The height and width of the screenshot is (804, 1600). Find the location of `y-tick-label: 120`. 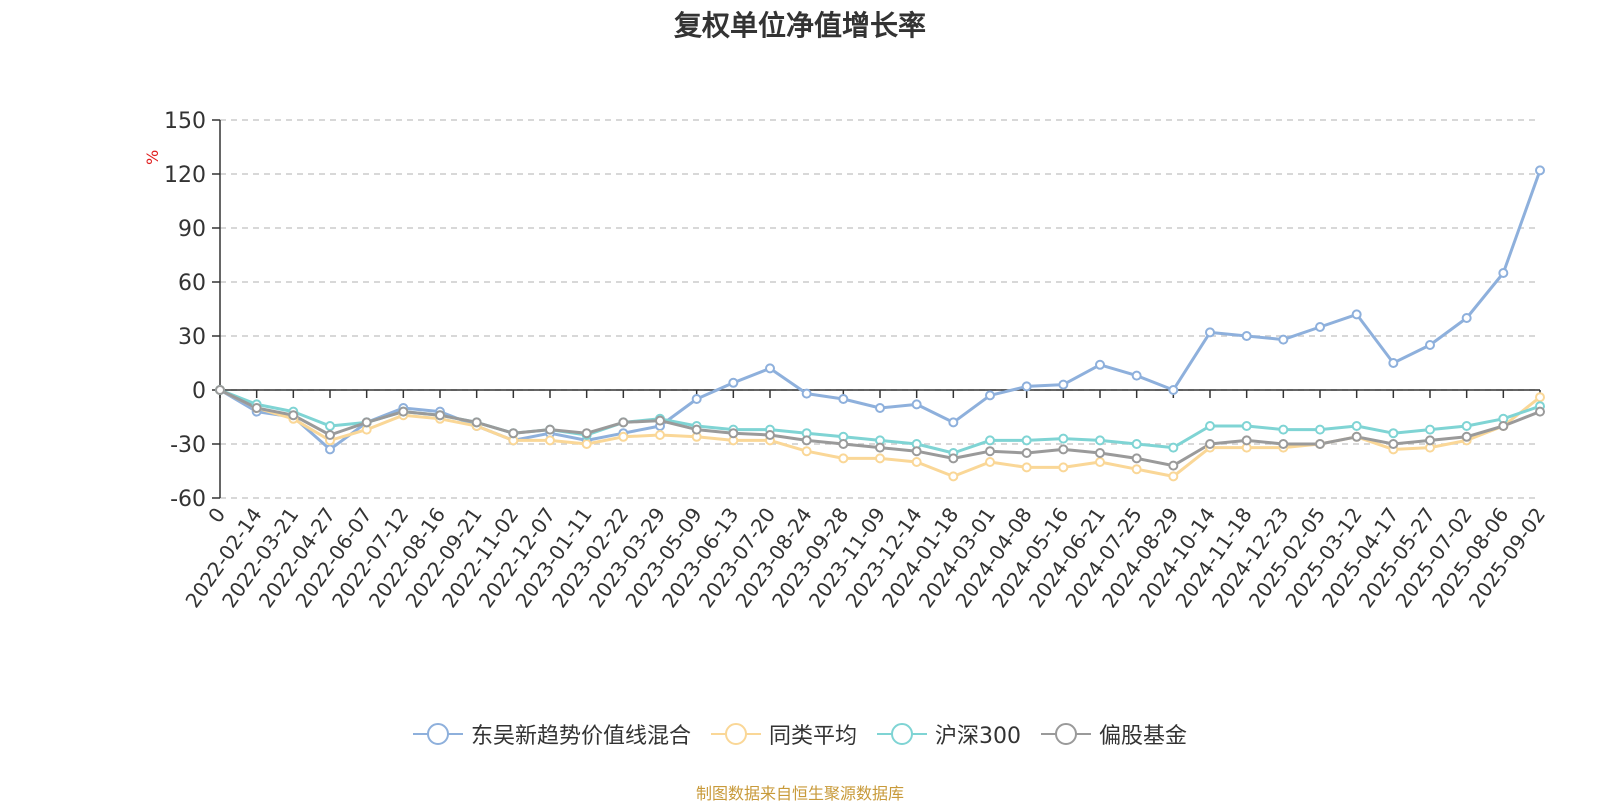

y-tick-label: 120 is located at coordinates (185, 175).